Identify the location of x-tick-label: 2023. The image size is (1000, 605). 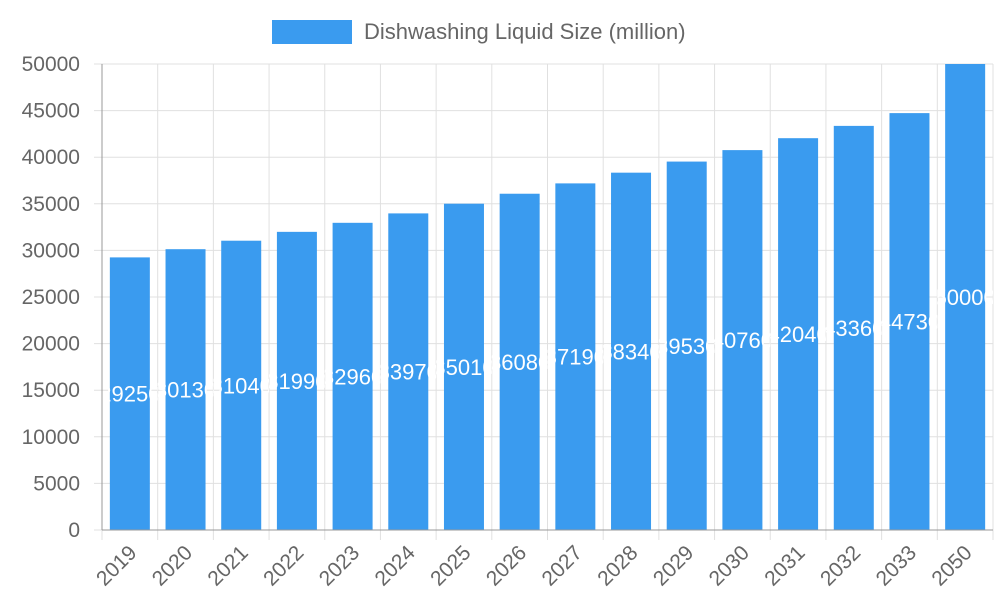
(339, 565).